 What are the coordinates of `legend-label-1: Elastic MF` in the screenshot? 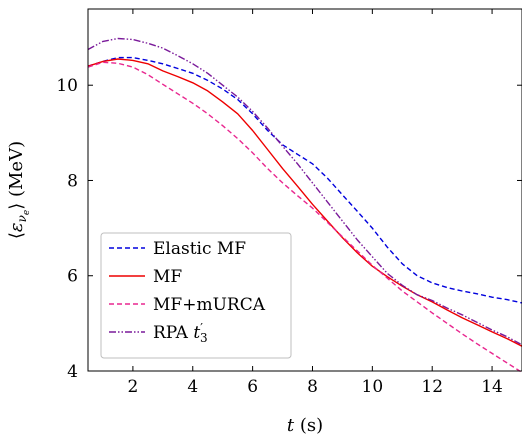 It's located at (199, 249).